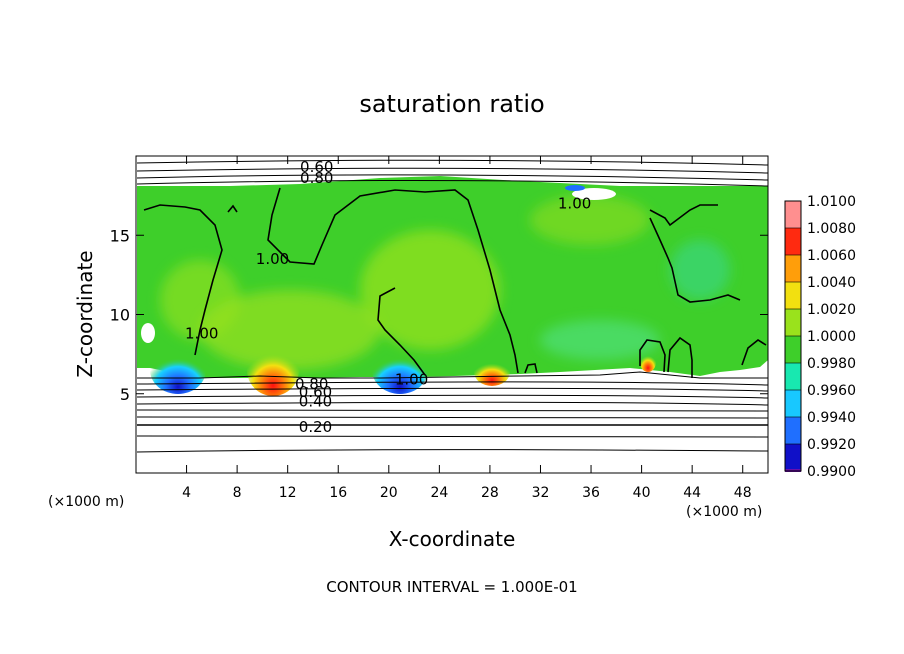 The image size is (904, 654). What do you see at coordinates (743, 493) in the screenshot?
I see `x-tick-label: 48` at bounding box center [743, 493].